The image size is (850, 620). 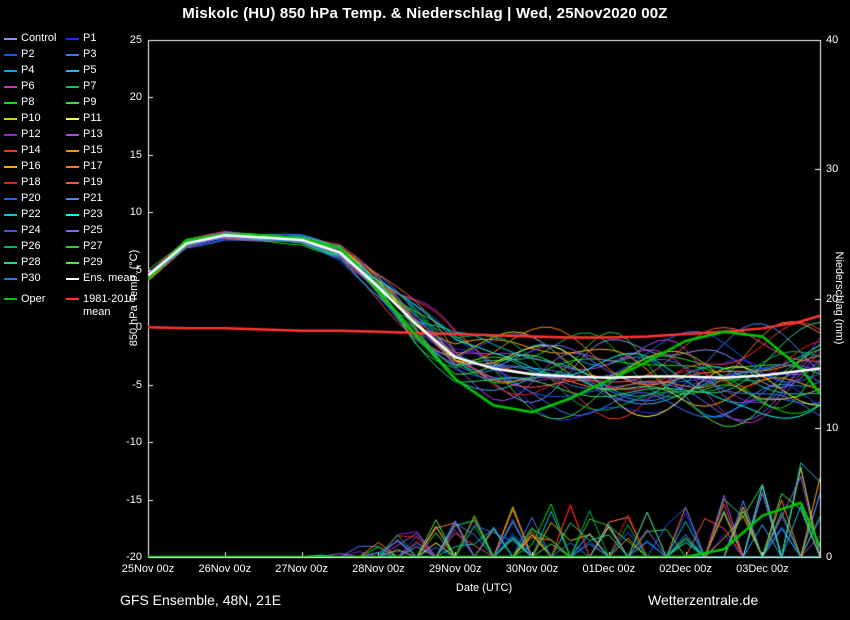 I want to click on legend-item: Control, so click(x=35, y=38).